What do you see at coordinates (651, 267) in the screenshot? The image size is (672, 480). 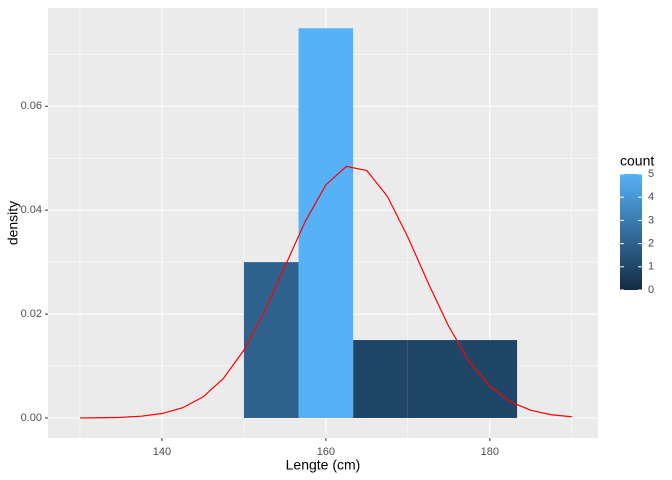 I see `legend-label: 1` at bounding box center [651, 267].